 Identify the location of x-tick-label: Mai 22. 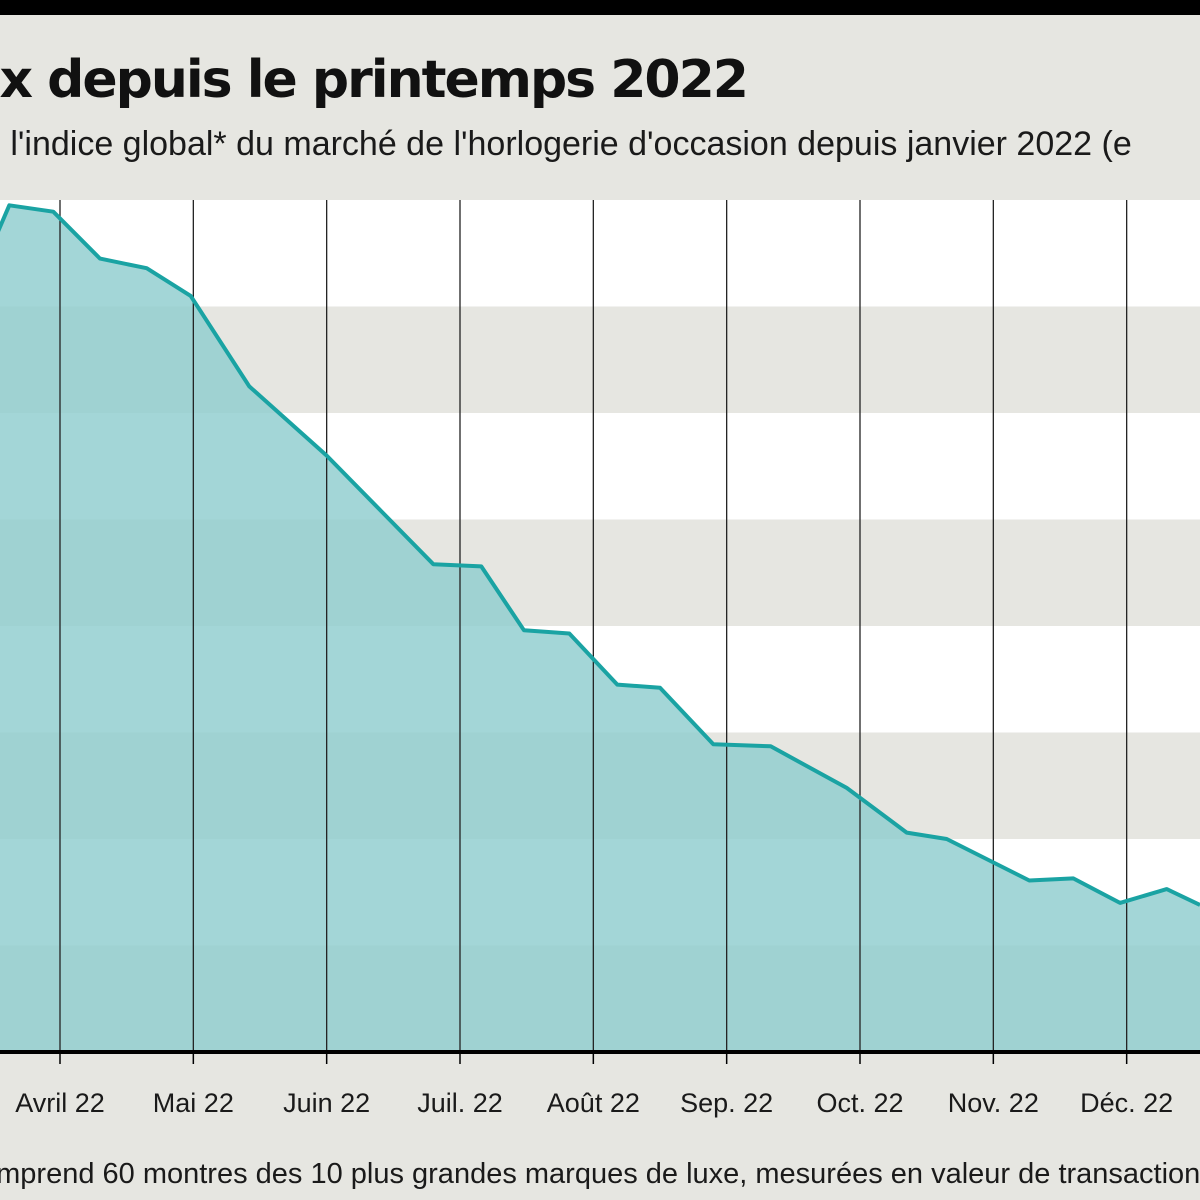
(193, 1103).